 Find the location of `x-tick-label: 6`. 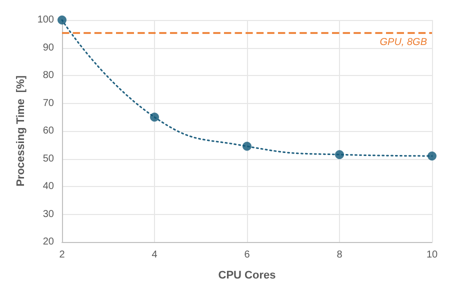

x-tick-label: 6 is located at coordinates (247, 255).